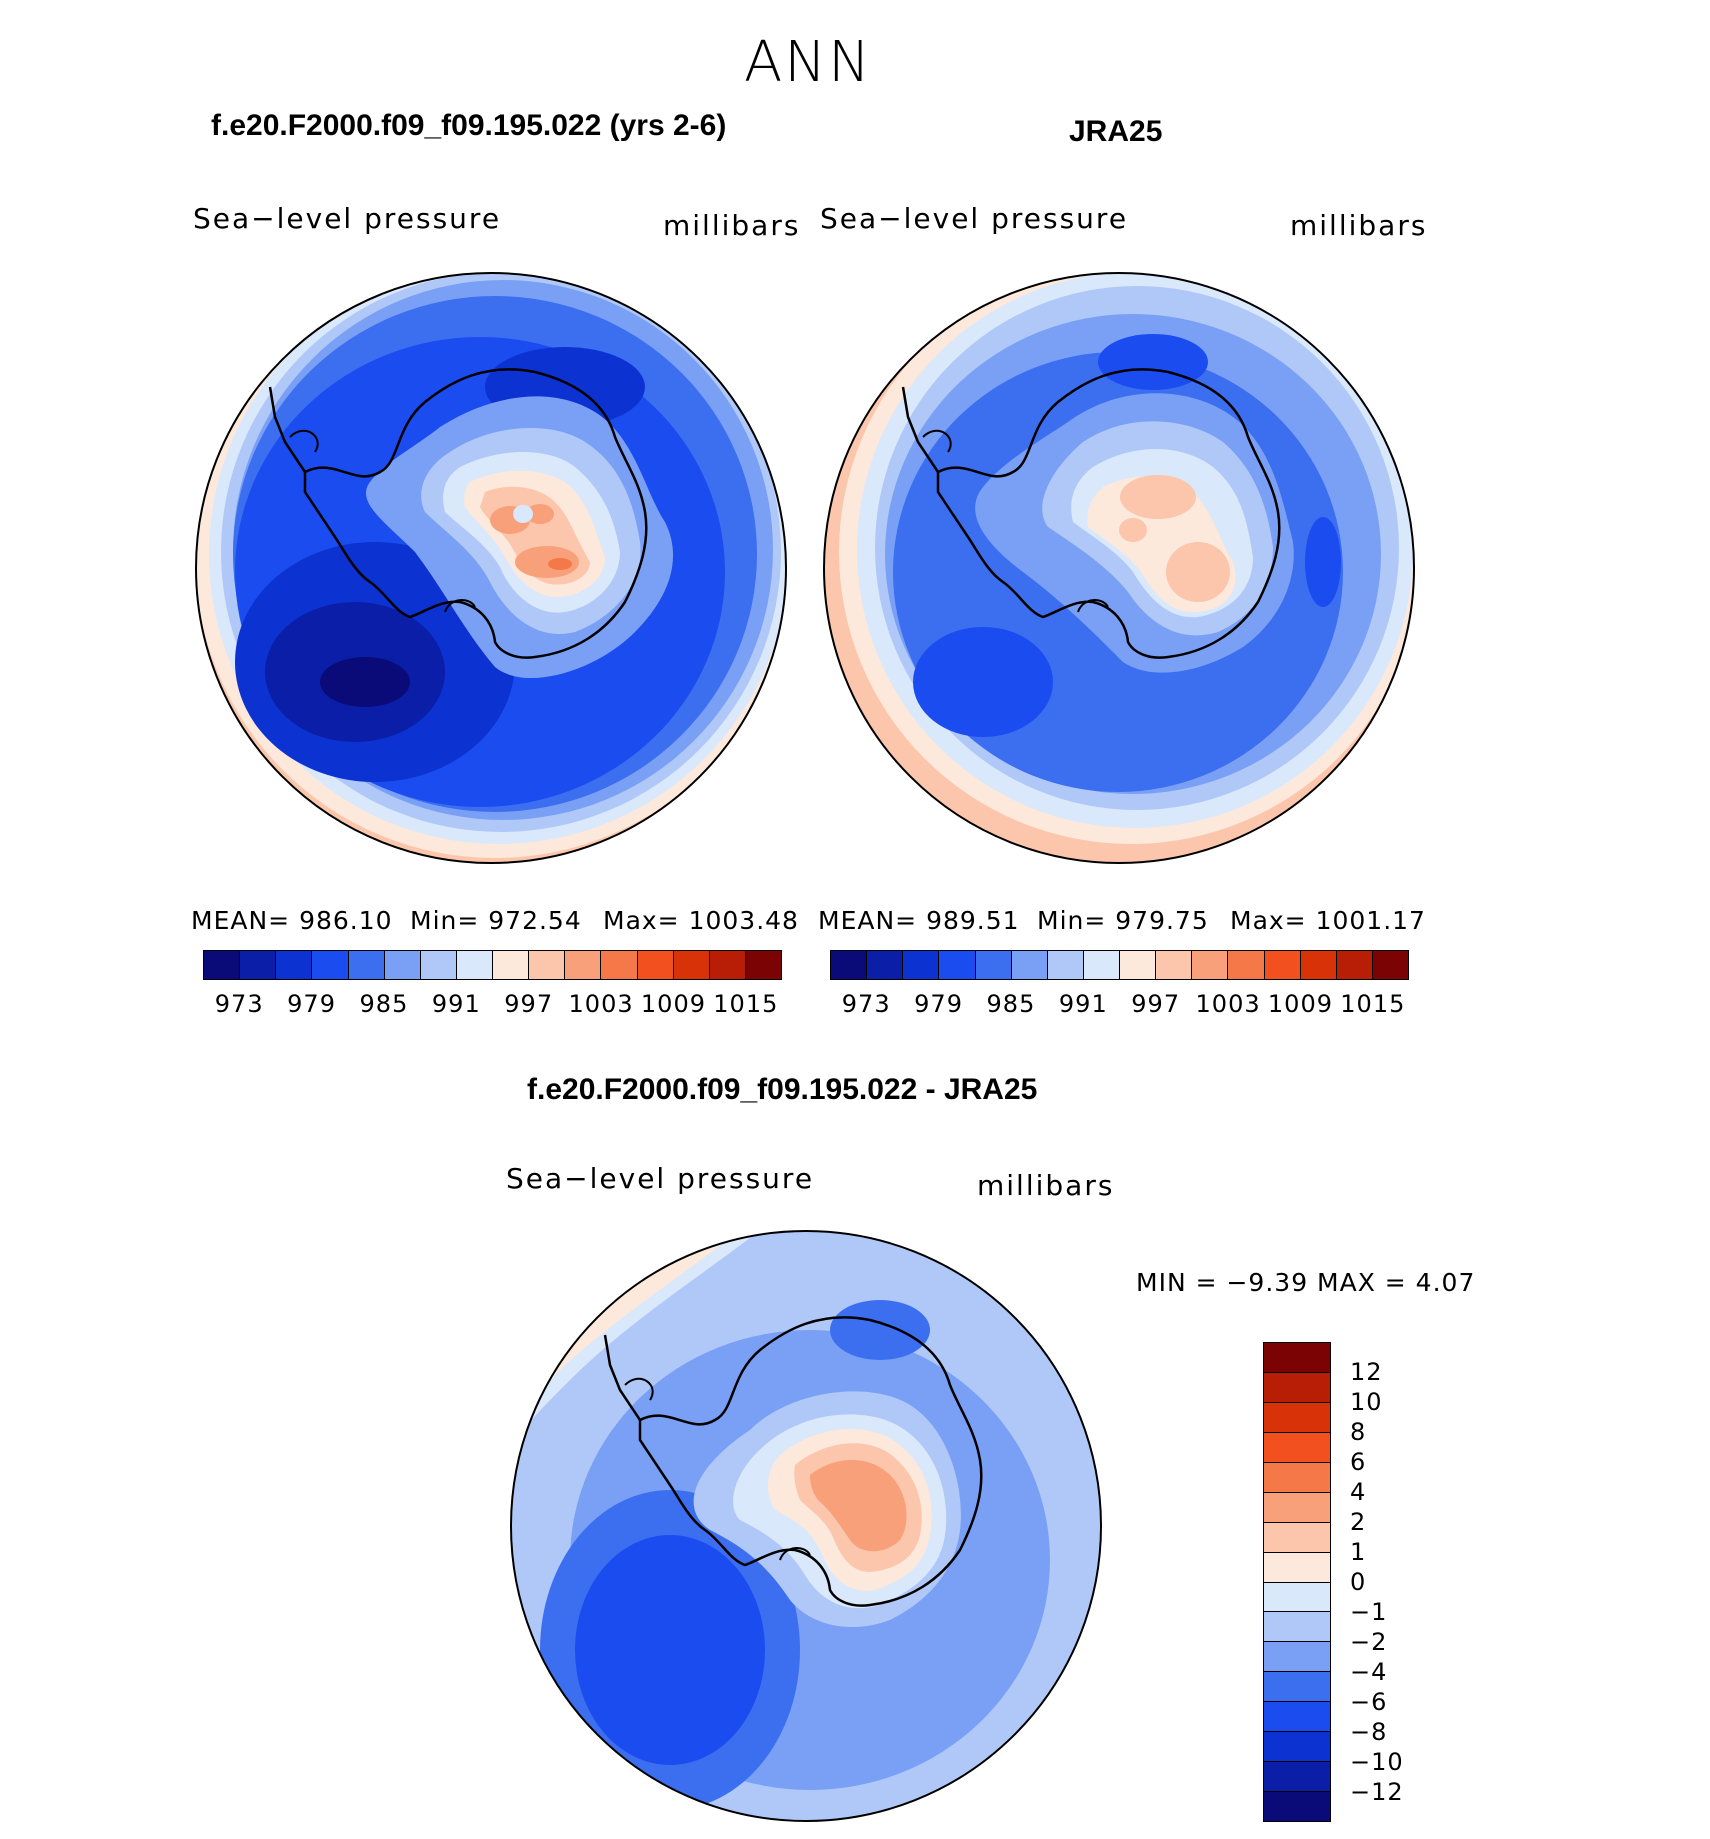 The height and width of the screenshot is (1839, 1710). Describe the element at coordinates (1358, 1582) in the screenshot. I see `colorbar-tick-label: 0` at that location.